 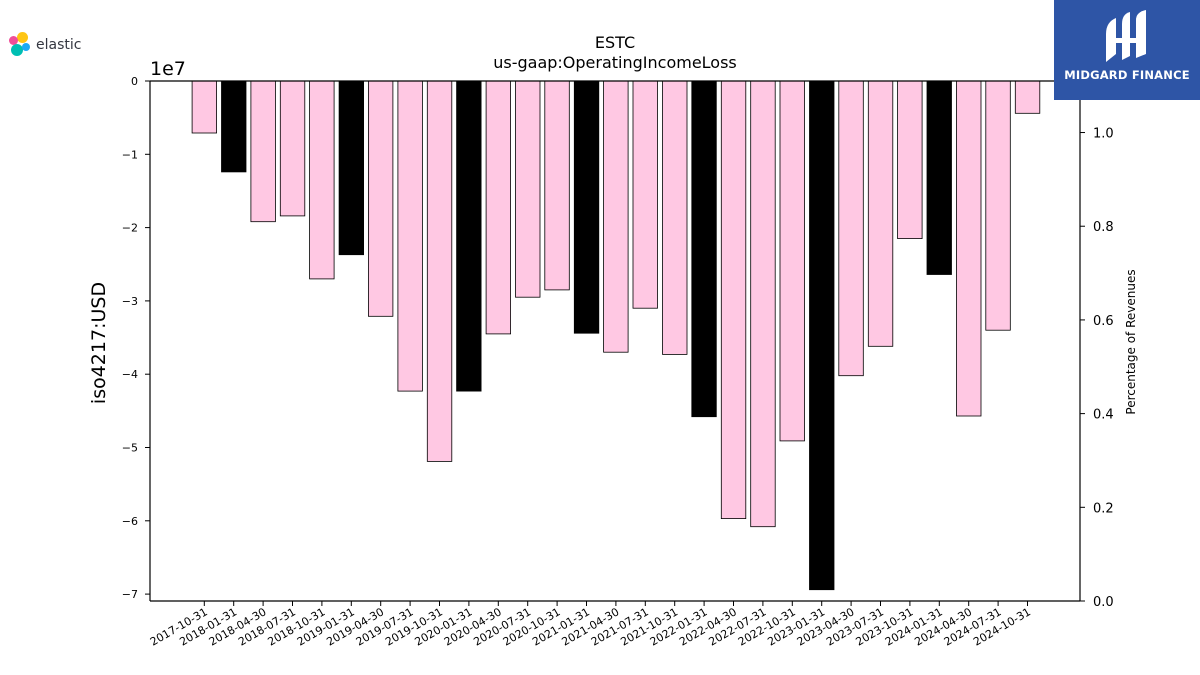 I want to click on y-tick-label: −7, so click(x=130, y=594).